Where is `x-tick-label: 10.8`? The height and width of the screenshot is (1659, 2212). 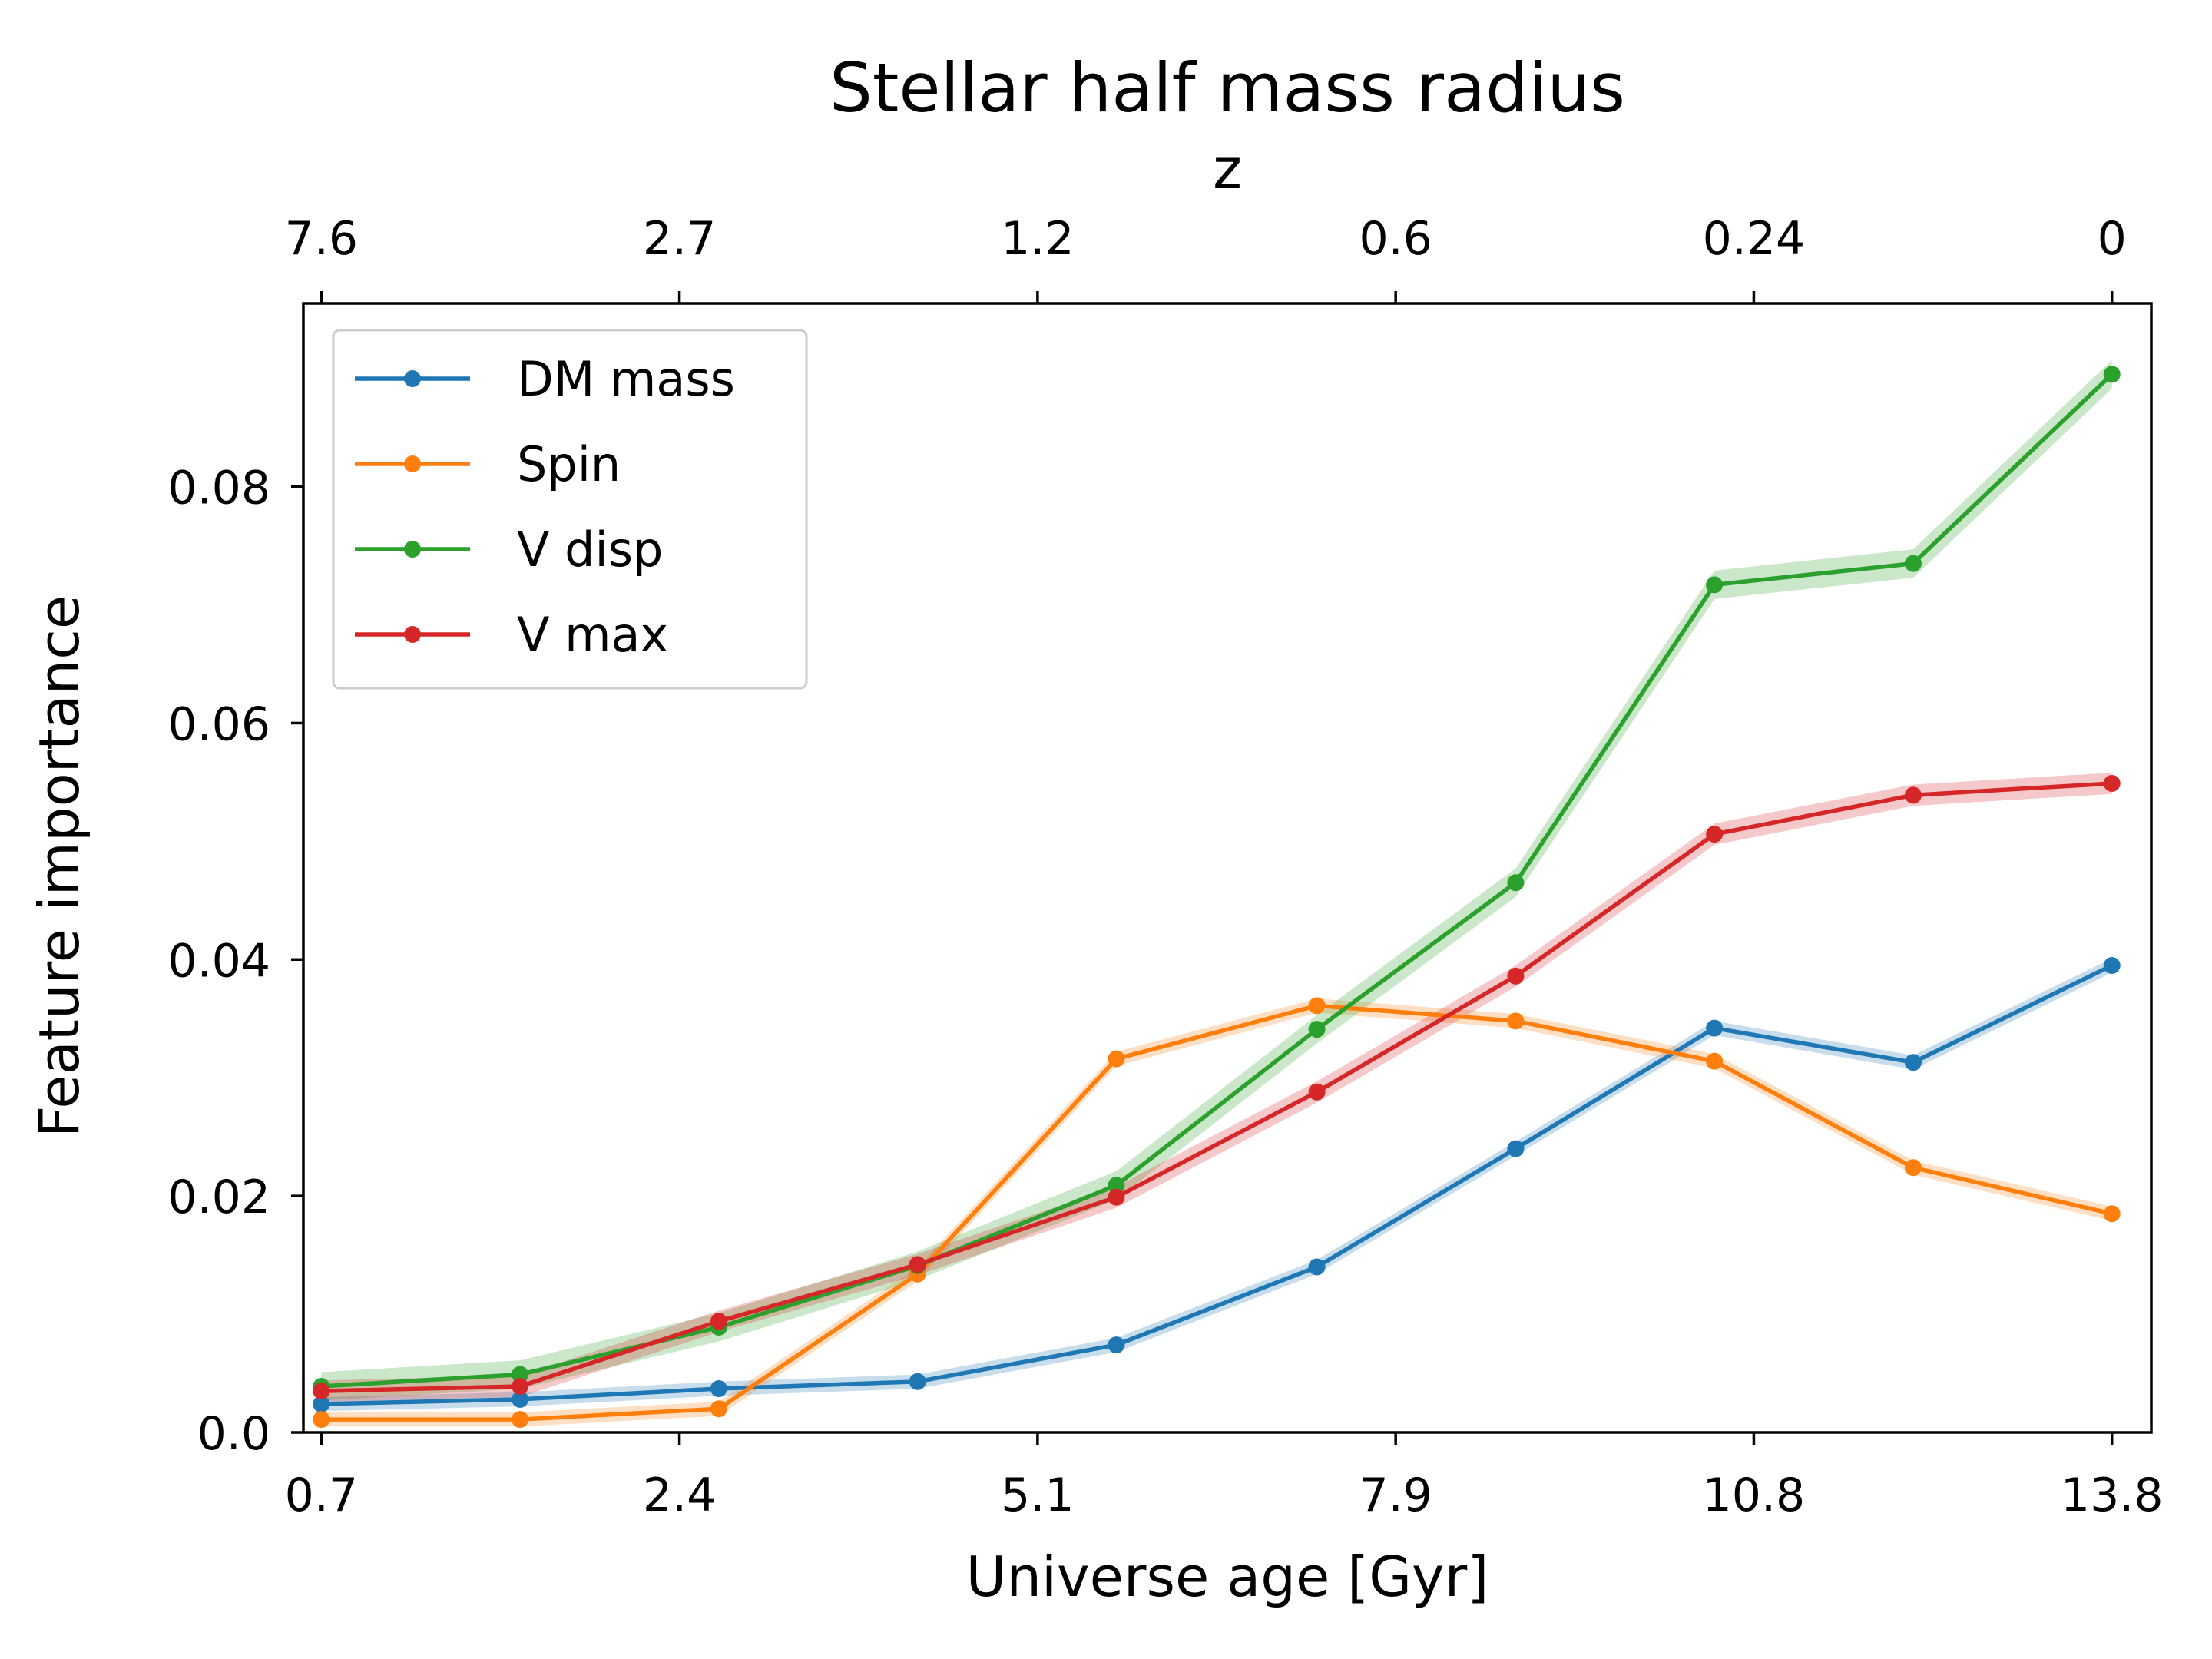 x-tick-label: 10.8 is located at coordinates (1754, 1495).